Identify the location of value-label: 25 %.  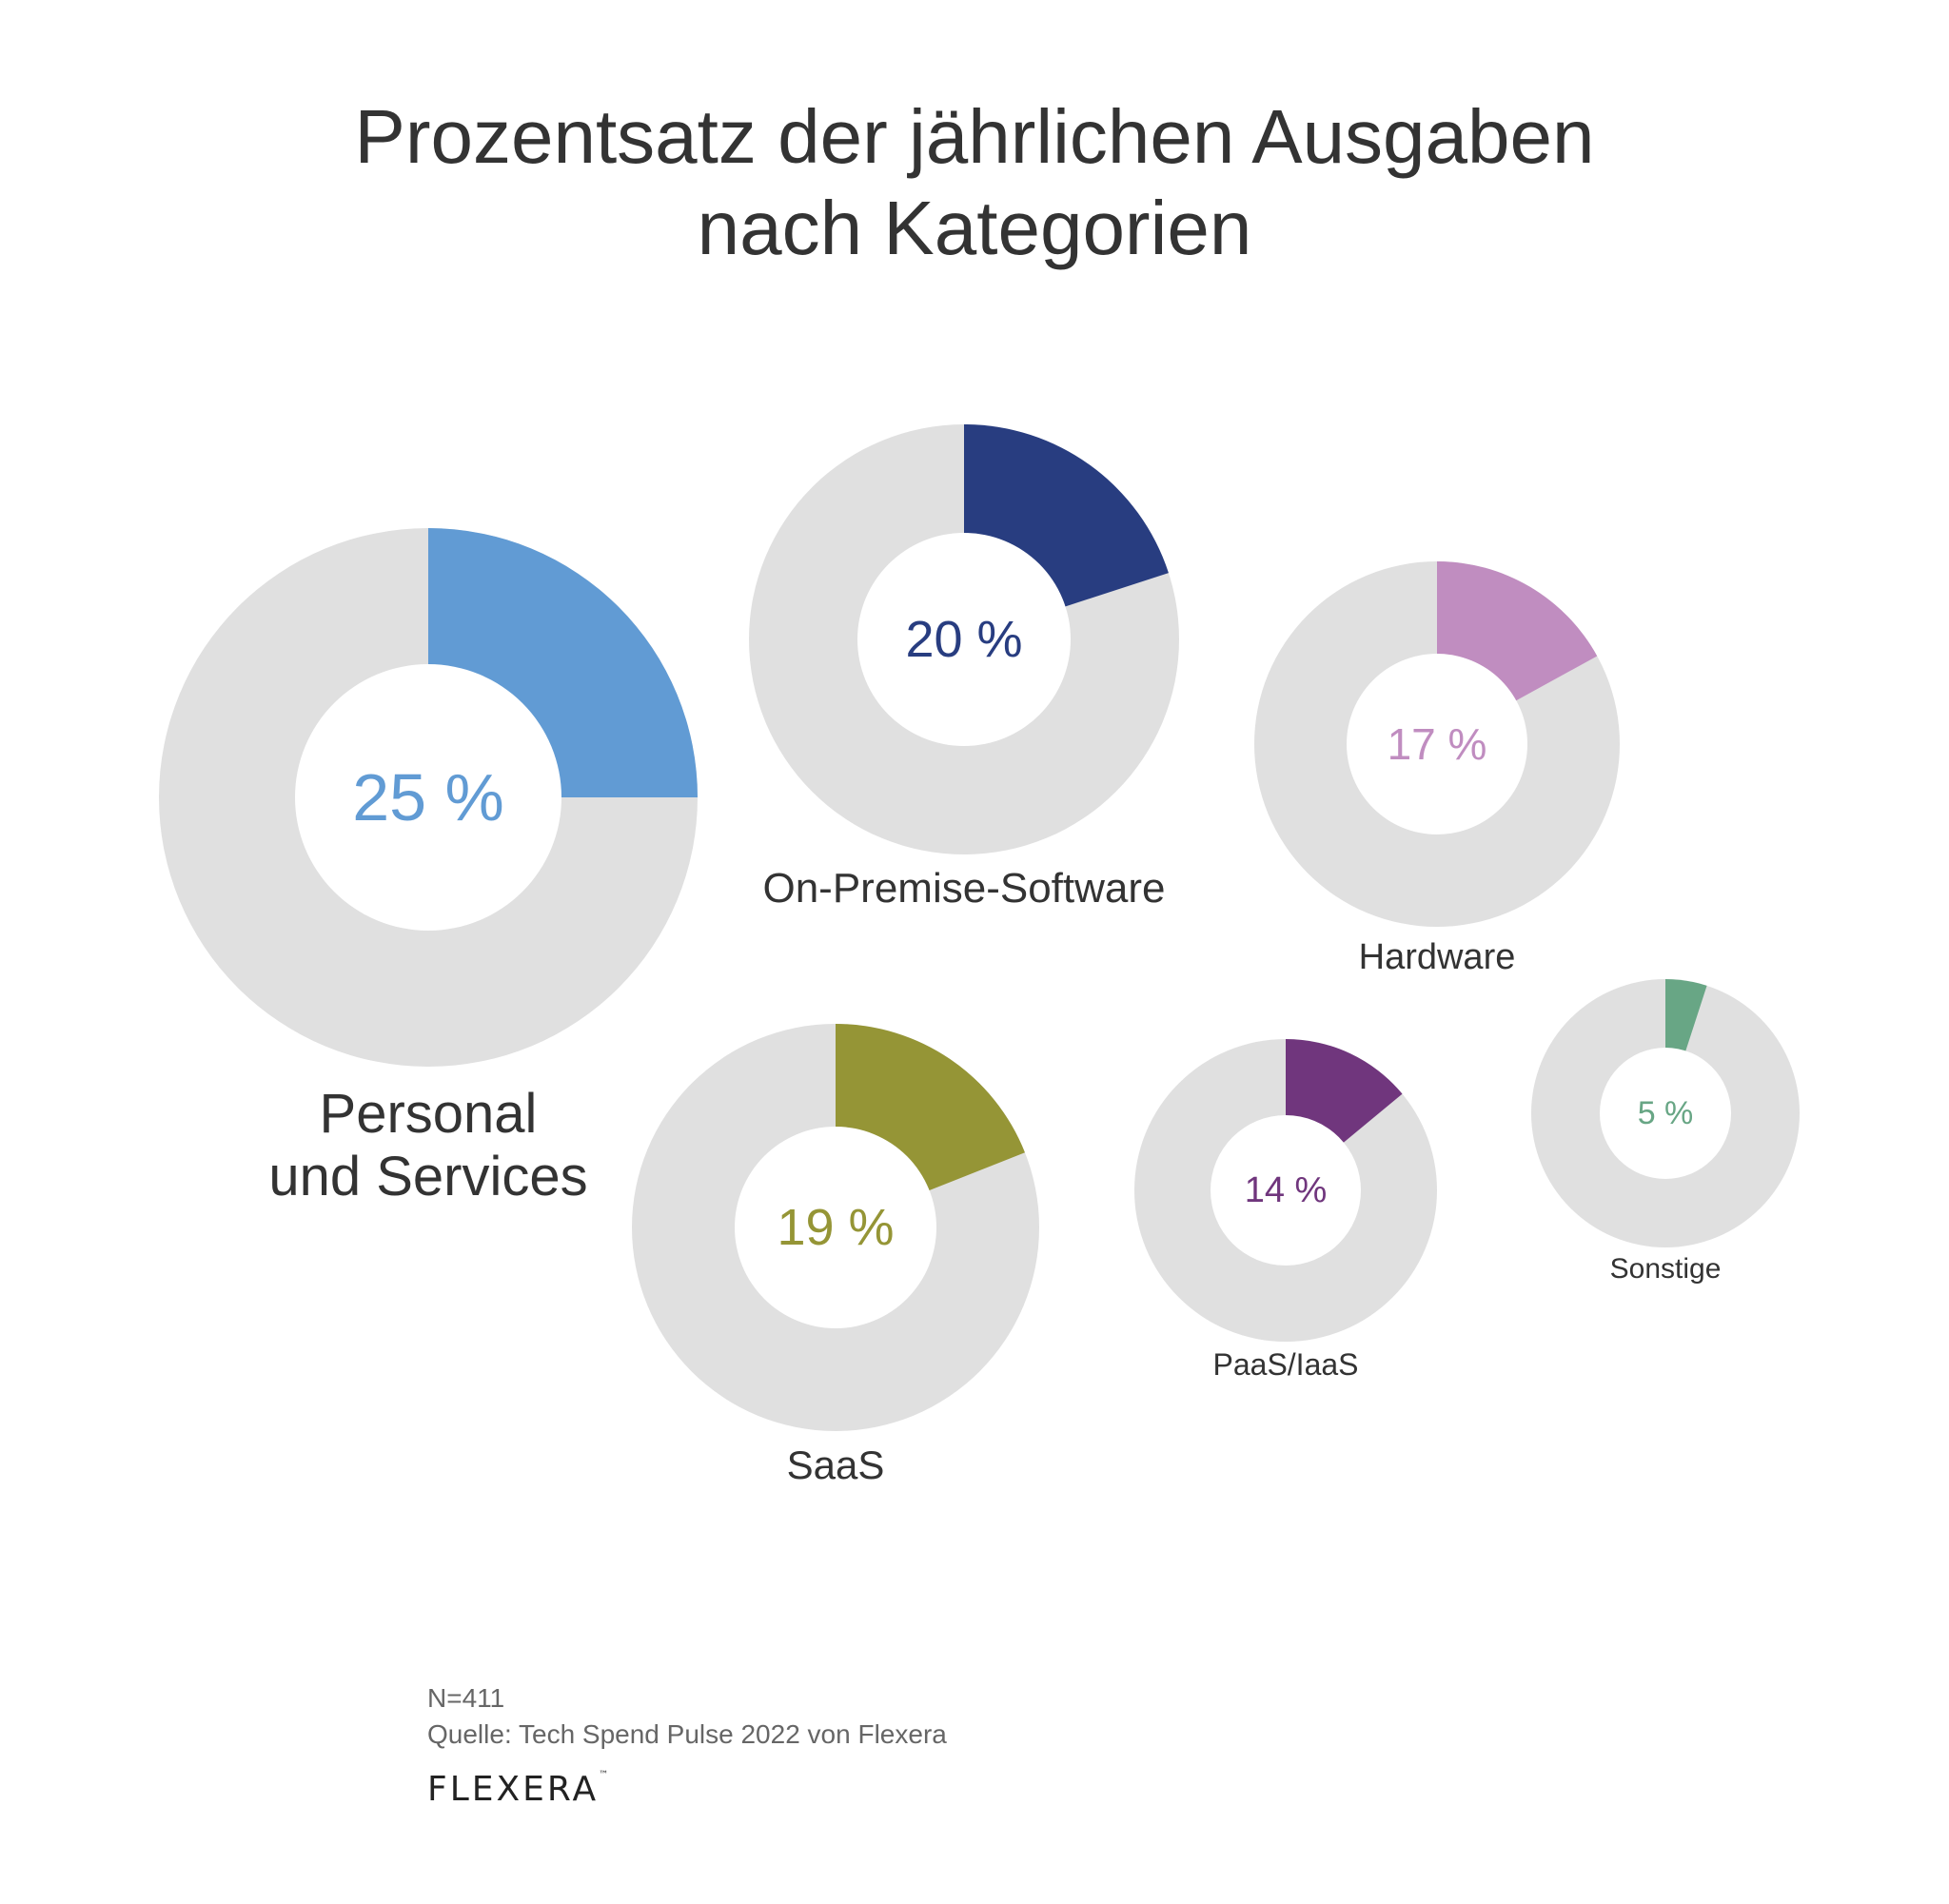
(428, 797).